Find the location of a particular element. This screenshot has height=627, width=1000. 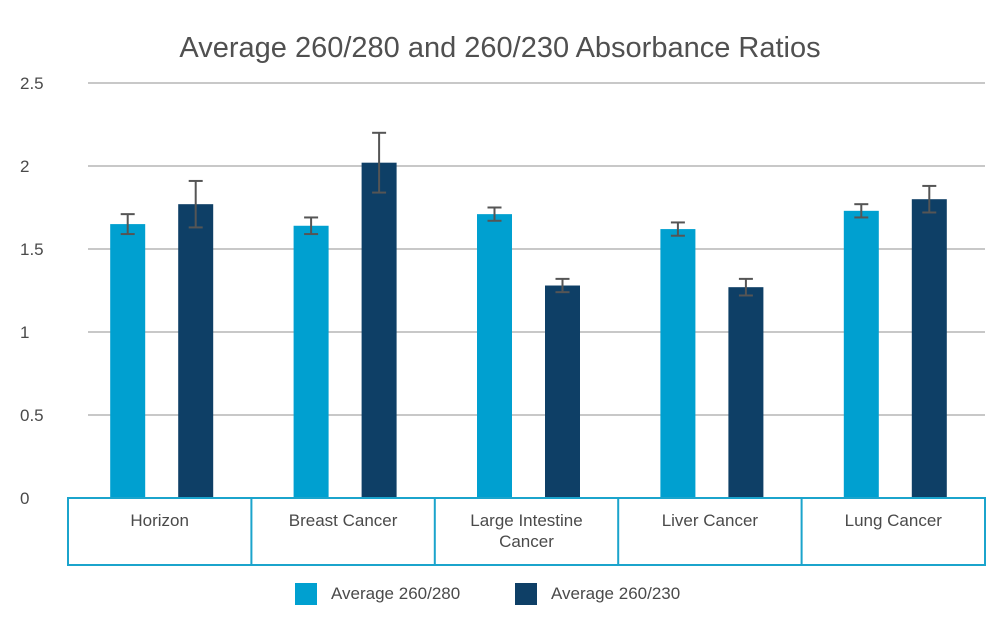

category-table-border is located at coordinates (526, 531).